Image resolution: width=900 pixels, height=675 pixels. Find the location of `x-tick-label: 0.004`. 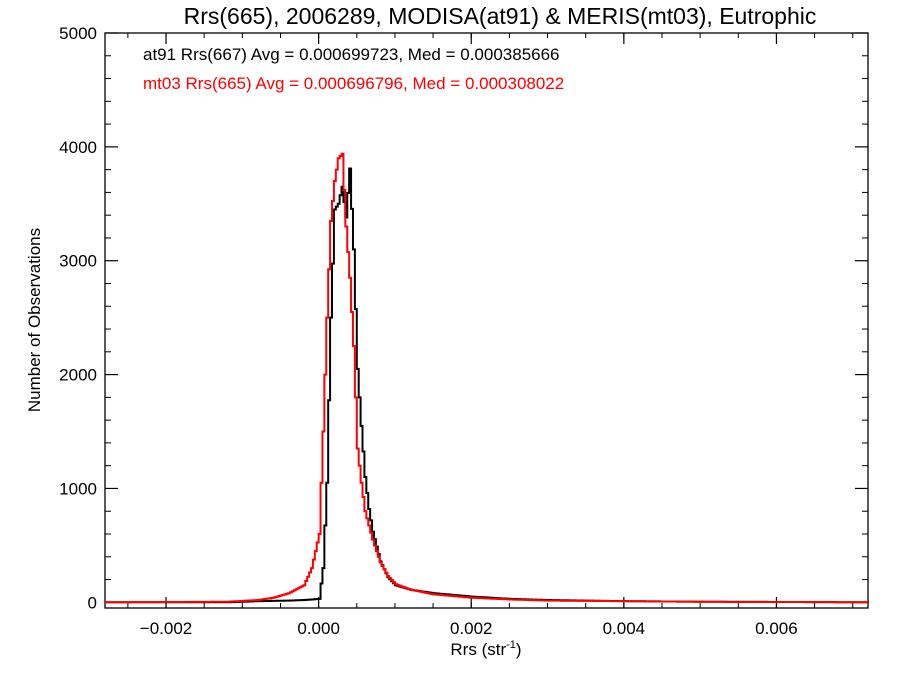

x-tick-label: 0.004 is located at coordinates (624, 628).